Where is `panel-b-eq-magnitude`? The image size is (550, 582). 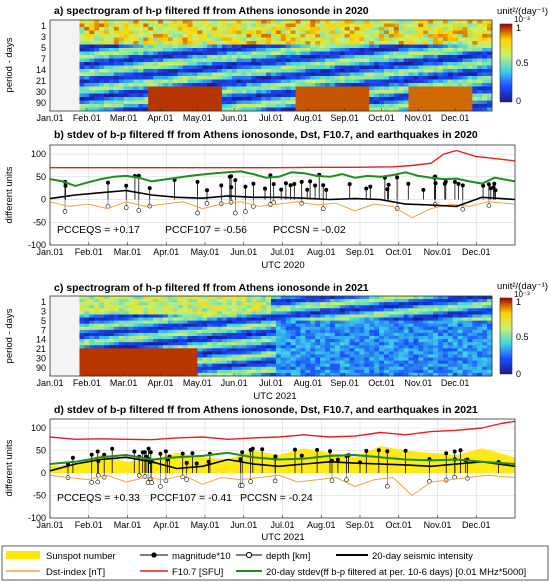 panel-b-eq-magnitude is located at coordinates (65, 185).